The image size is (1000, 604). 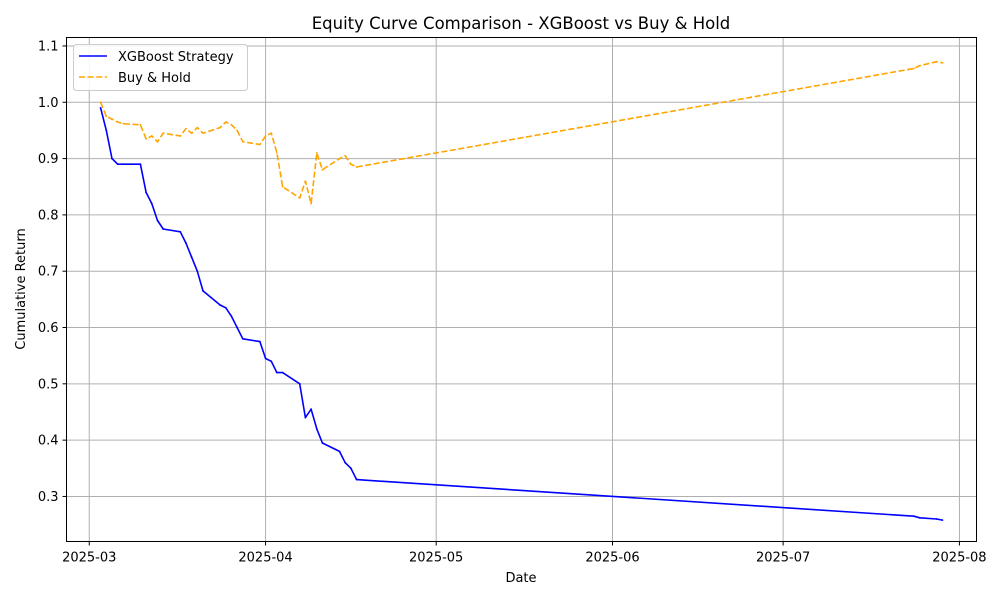 What do you see at coordinates (176, 57) in the screenshot?
I see `legend-label-xgboost: XGBoost Strategy` at bounding box center [176, 57].